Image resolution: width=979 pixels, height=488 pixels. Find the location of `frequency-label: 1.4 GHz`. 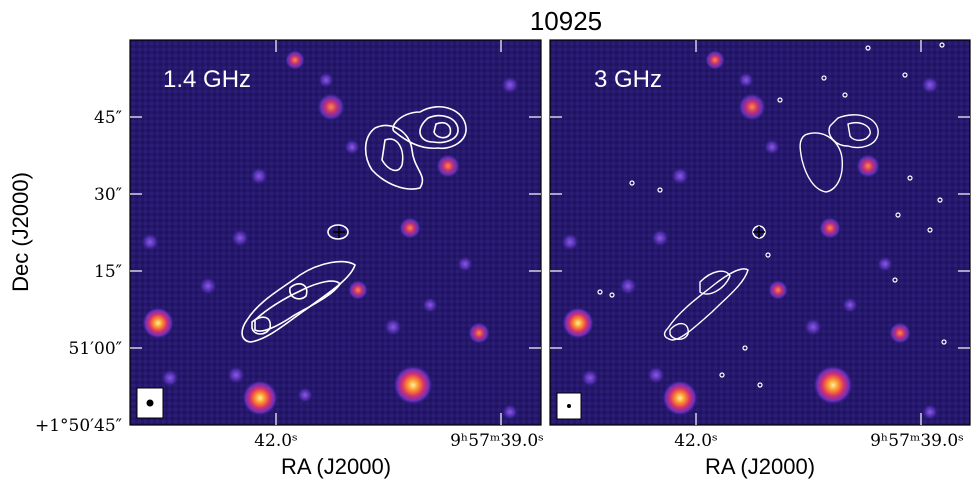

frequency-label: 1.4 GHz is located at coordinates (207, 79).